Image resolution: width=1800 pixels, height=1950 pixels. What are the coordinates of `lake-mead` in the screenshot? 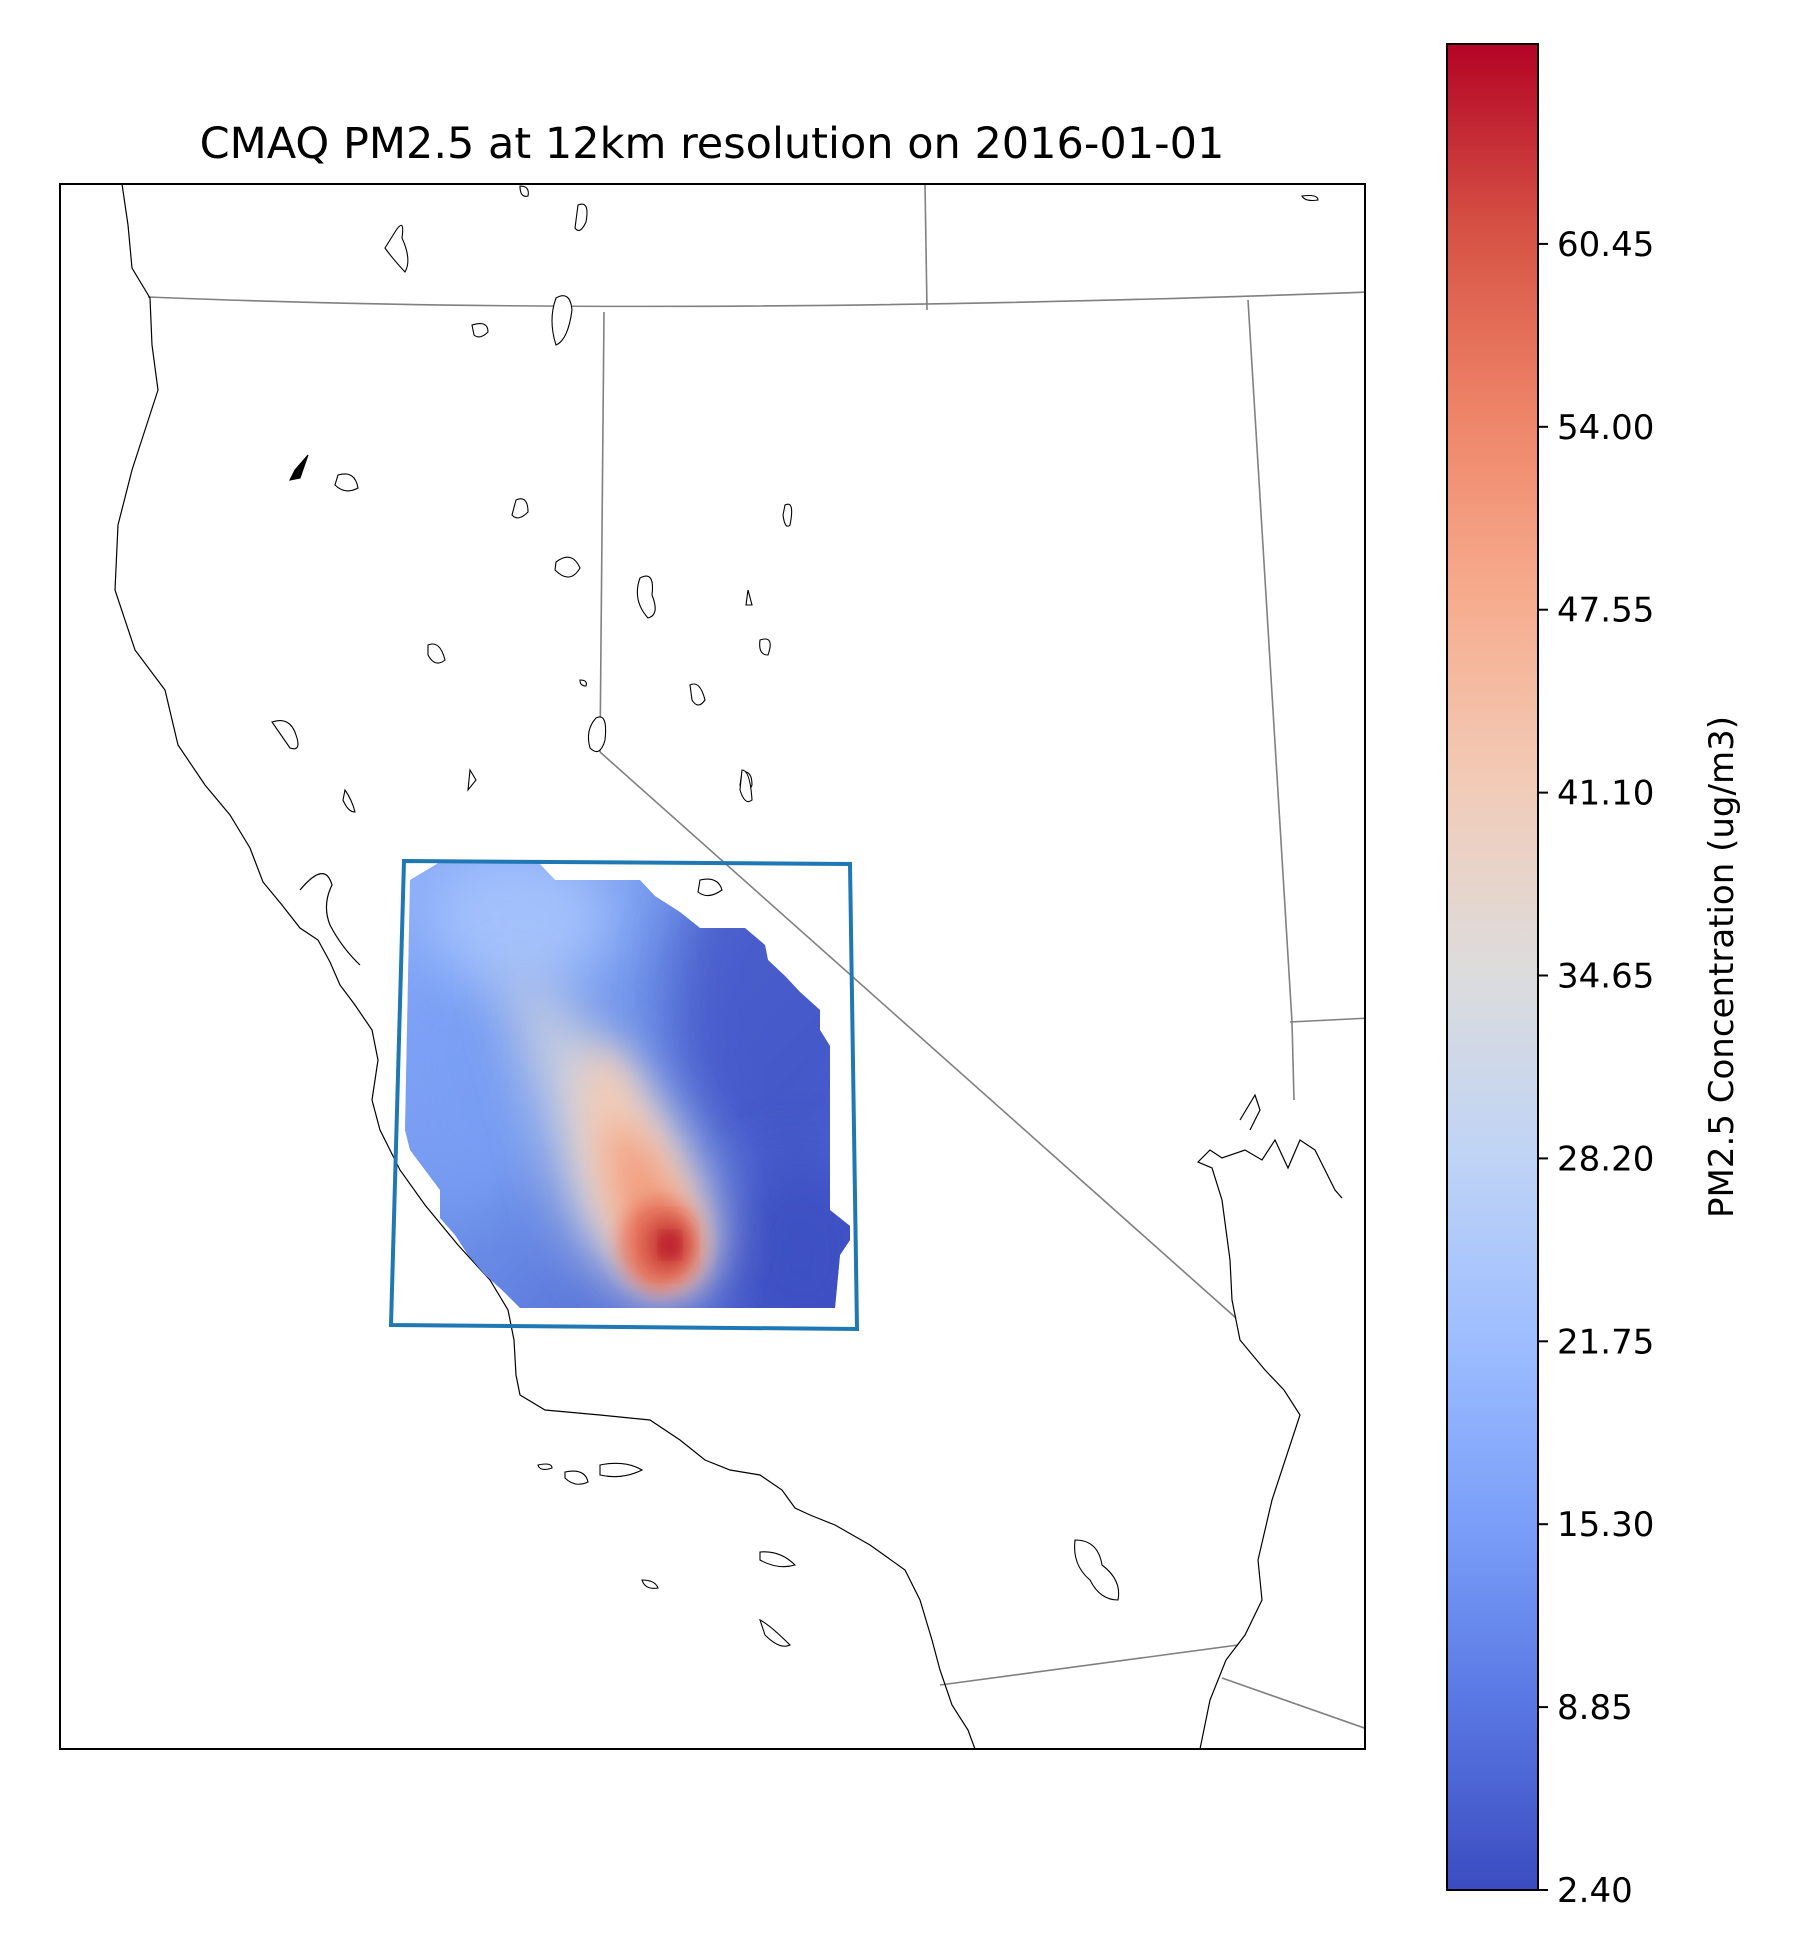 It's located at (1250, 1112).